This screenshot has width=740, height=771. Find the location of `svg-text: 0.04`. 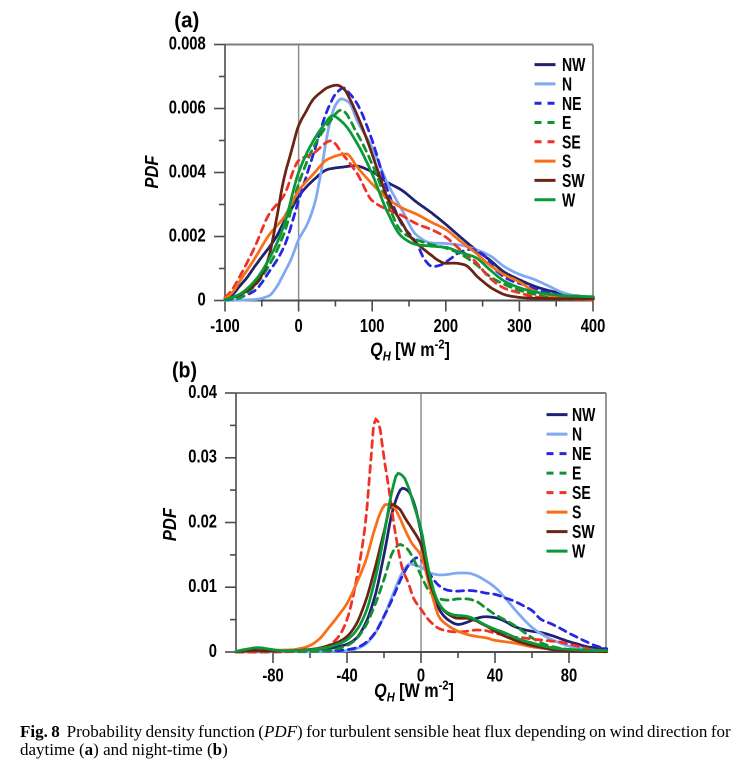

svg-text: 0.04 is located at coordinates (202, 392).